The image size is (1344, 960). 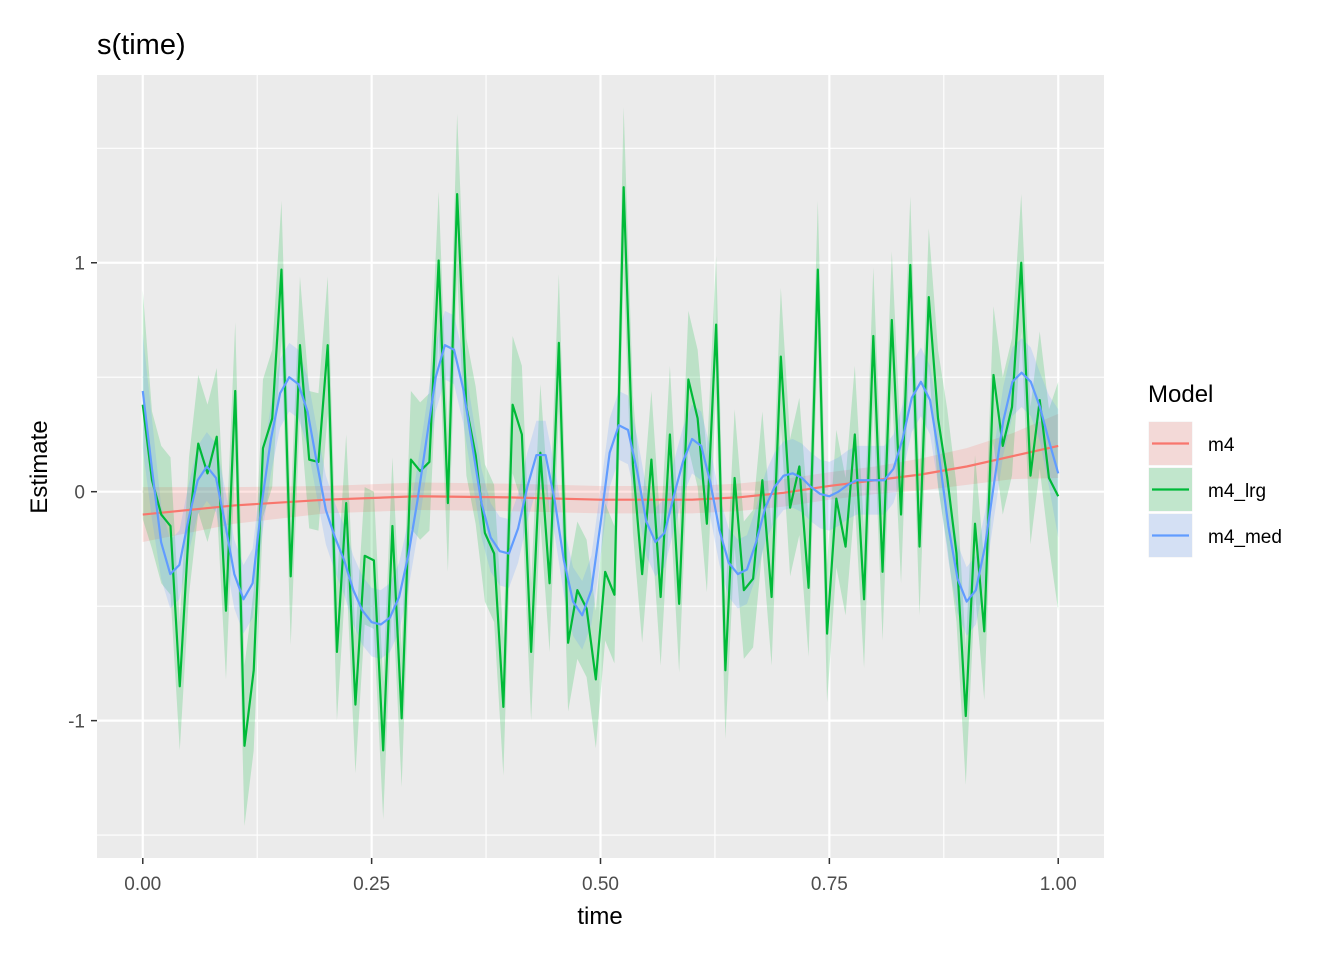 What do you see at coordinates (600, 884) in the screenshot?
I see `x-tick-label: 0.50` at bounding box center [600, 884].